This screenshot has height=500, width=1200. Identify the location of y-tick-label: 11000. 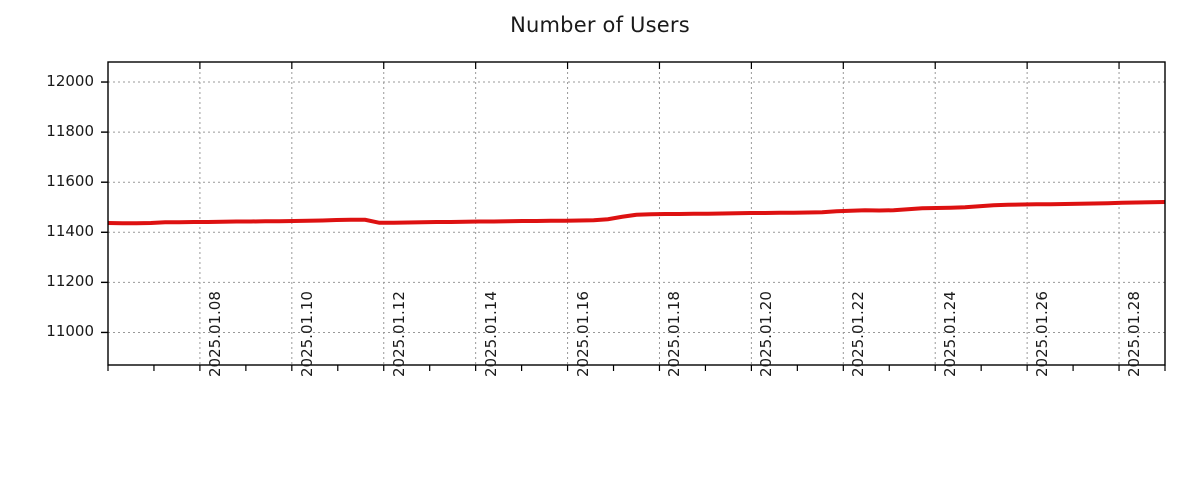
(70, 331).